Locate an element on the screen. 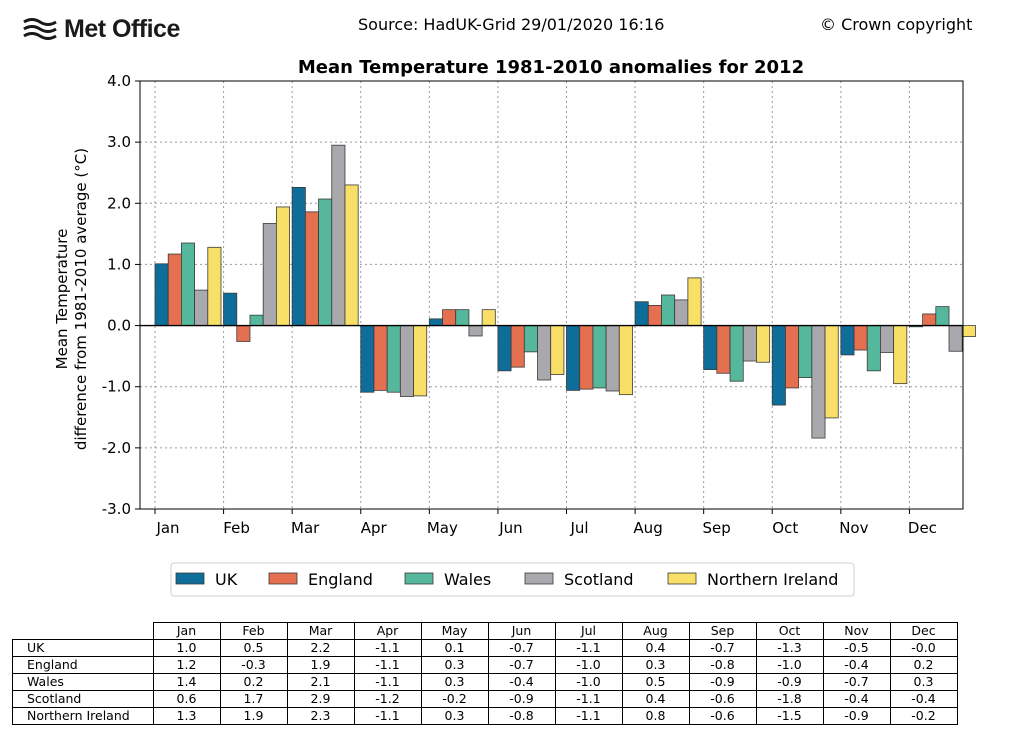 The width and height of the screenshot is (1024, 748). table-cell: -1.0 is located at coordinates (588, 682).